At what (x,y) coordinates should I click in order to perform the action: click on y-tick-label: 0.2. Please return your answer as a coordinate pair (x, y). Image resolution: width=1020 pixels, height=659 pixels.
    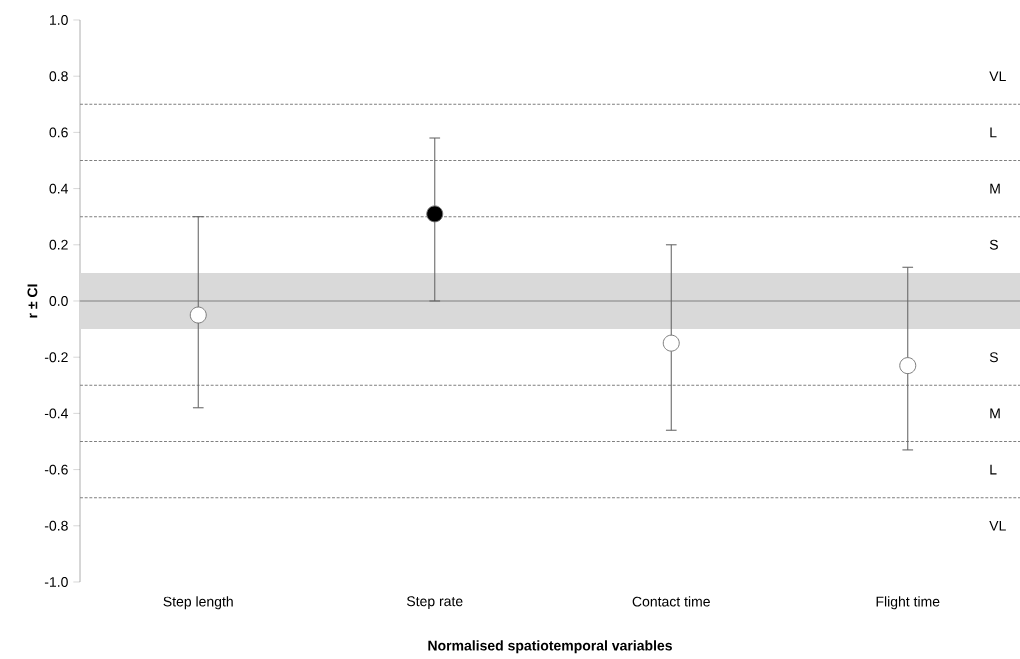
    Looking at the image, I should click on (58, 244).